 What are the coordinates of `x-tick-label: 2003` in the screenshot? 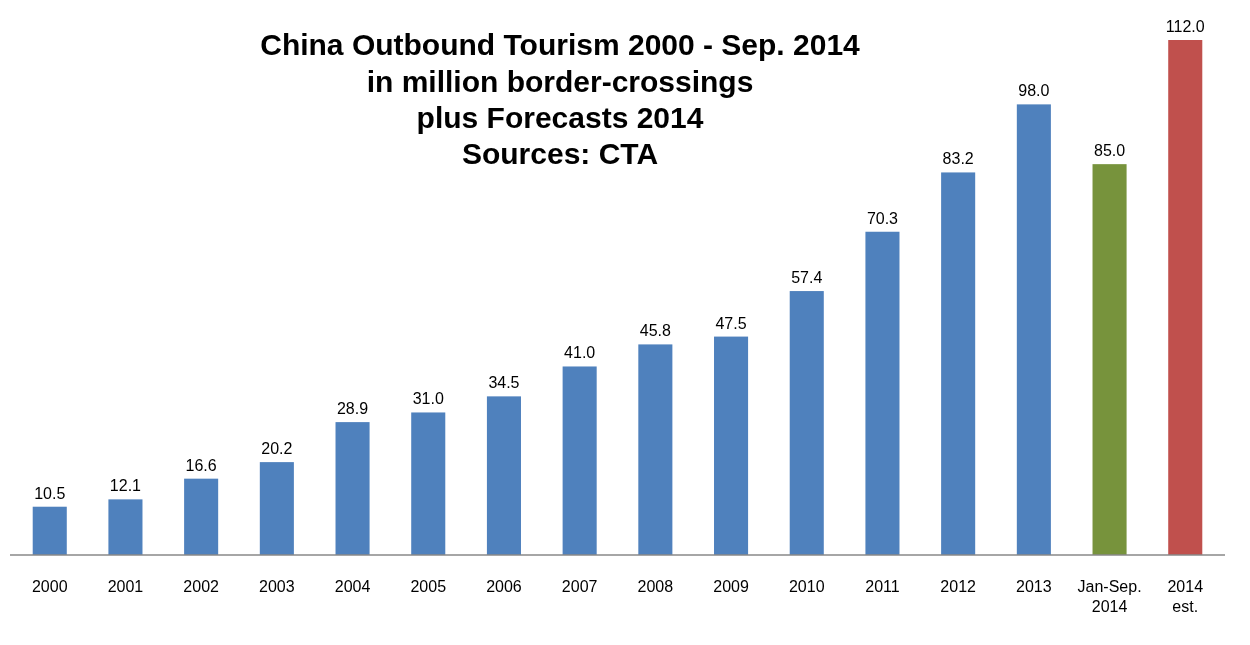 It's located at (277, 586).